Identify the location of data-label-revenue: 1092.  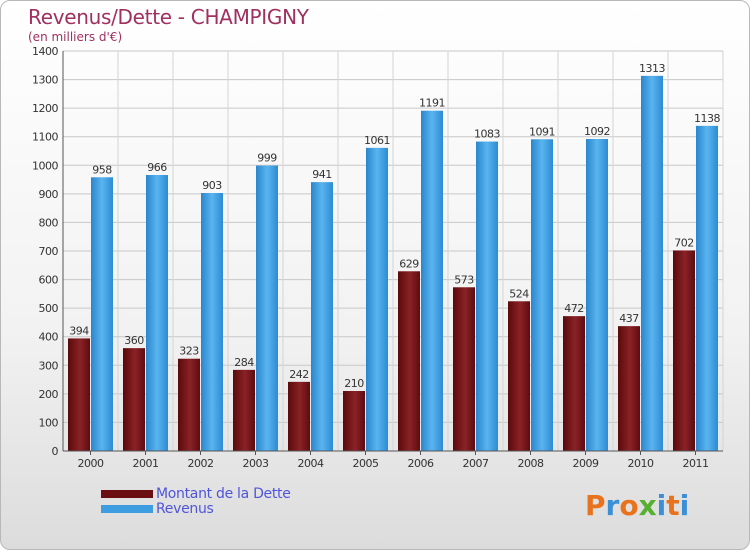
(597, 131).